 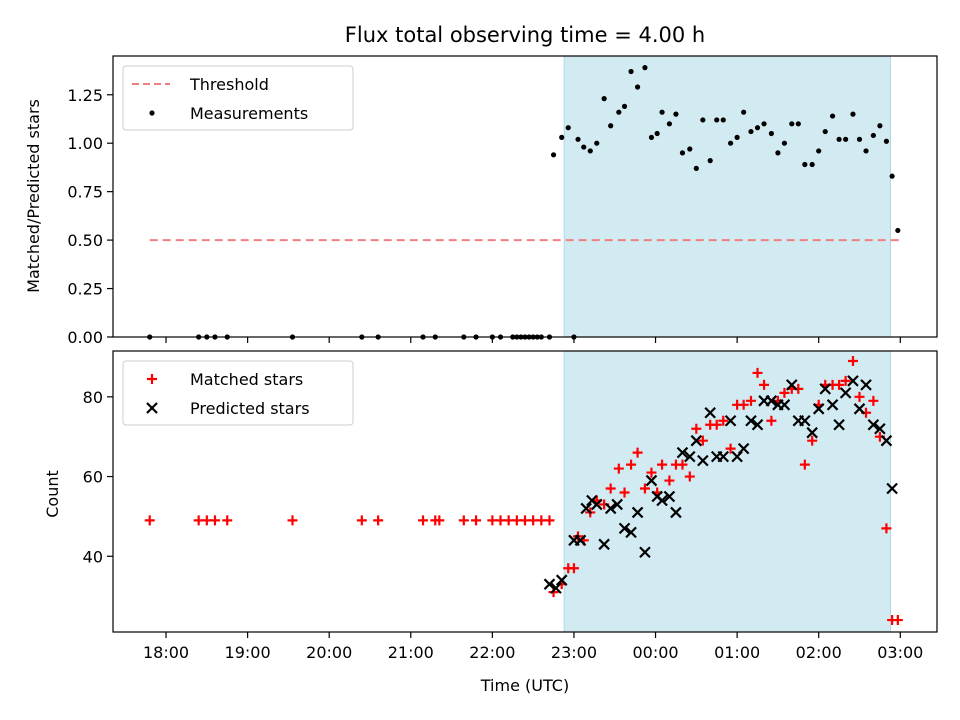 What do you see at coordinates (819, 652) in the screenshot?
I see `x-tick-label: 02:00` at bounding box center [819, 652].